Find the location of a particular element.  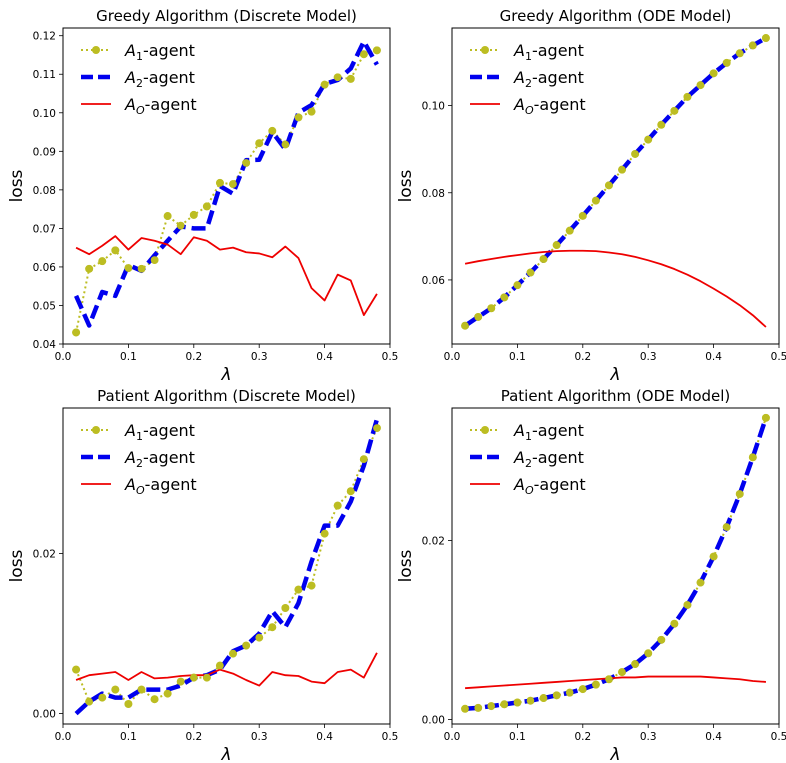

series-line-o is located at coordinates (615, 682).